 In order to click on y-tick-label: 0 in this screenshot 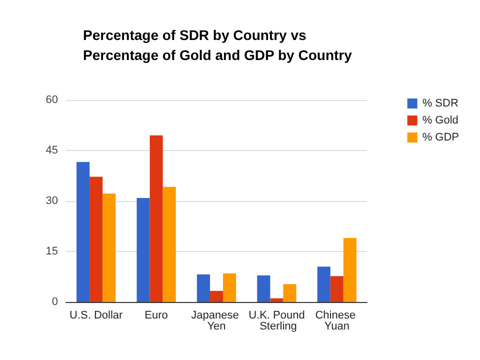, I will do `click(55, 302)`.